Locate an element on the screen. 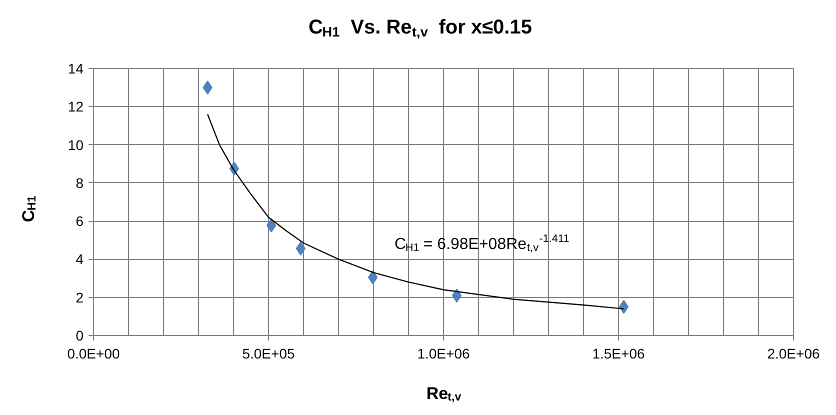 The image size is (836, 415). text: CH1 is located at coordinates (29, 209).